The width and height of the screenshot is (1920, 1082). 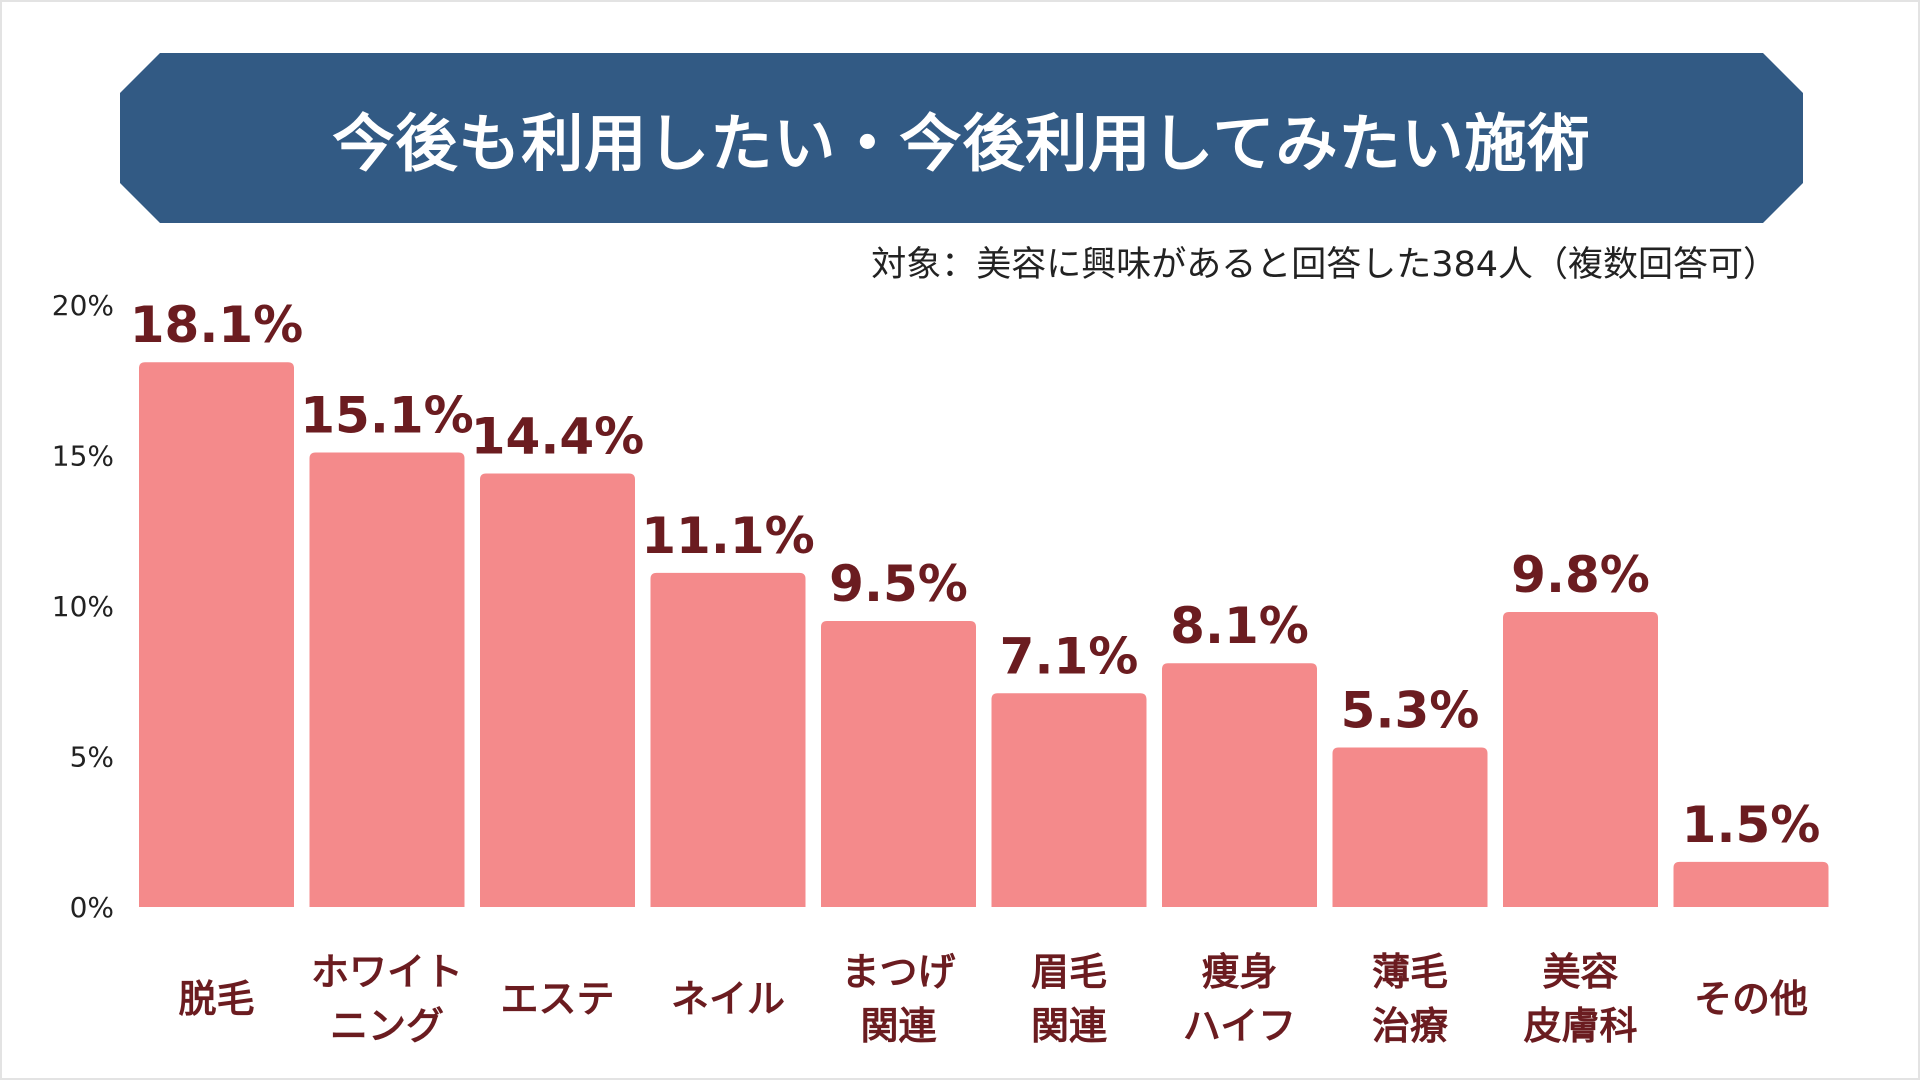 I want to click on category-label: ニング, so click(x=387, y=1026).